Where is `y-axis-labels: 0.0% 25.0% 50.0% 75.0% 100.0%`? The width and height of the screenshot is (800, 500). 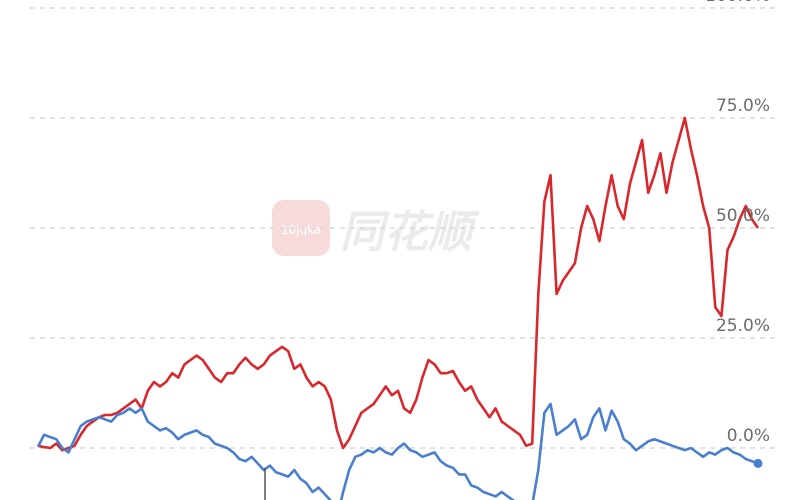 y-axis-labels: 0.0% 25.0% 50.0% 75.0% 100.0% is located at coordinates (737, 223).